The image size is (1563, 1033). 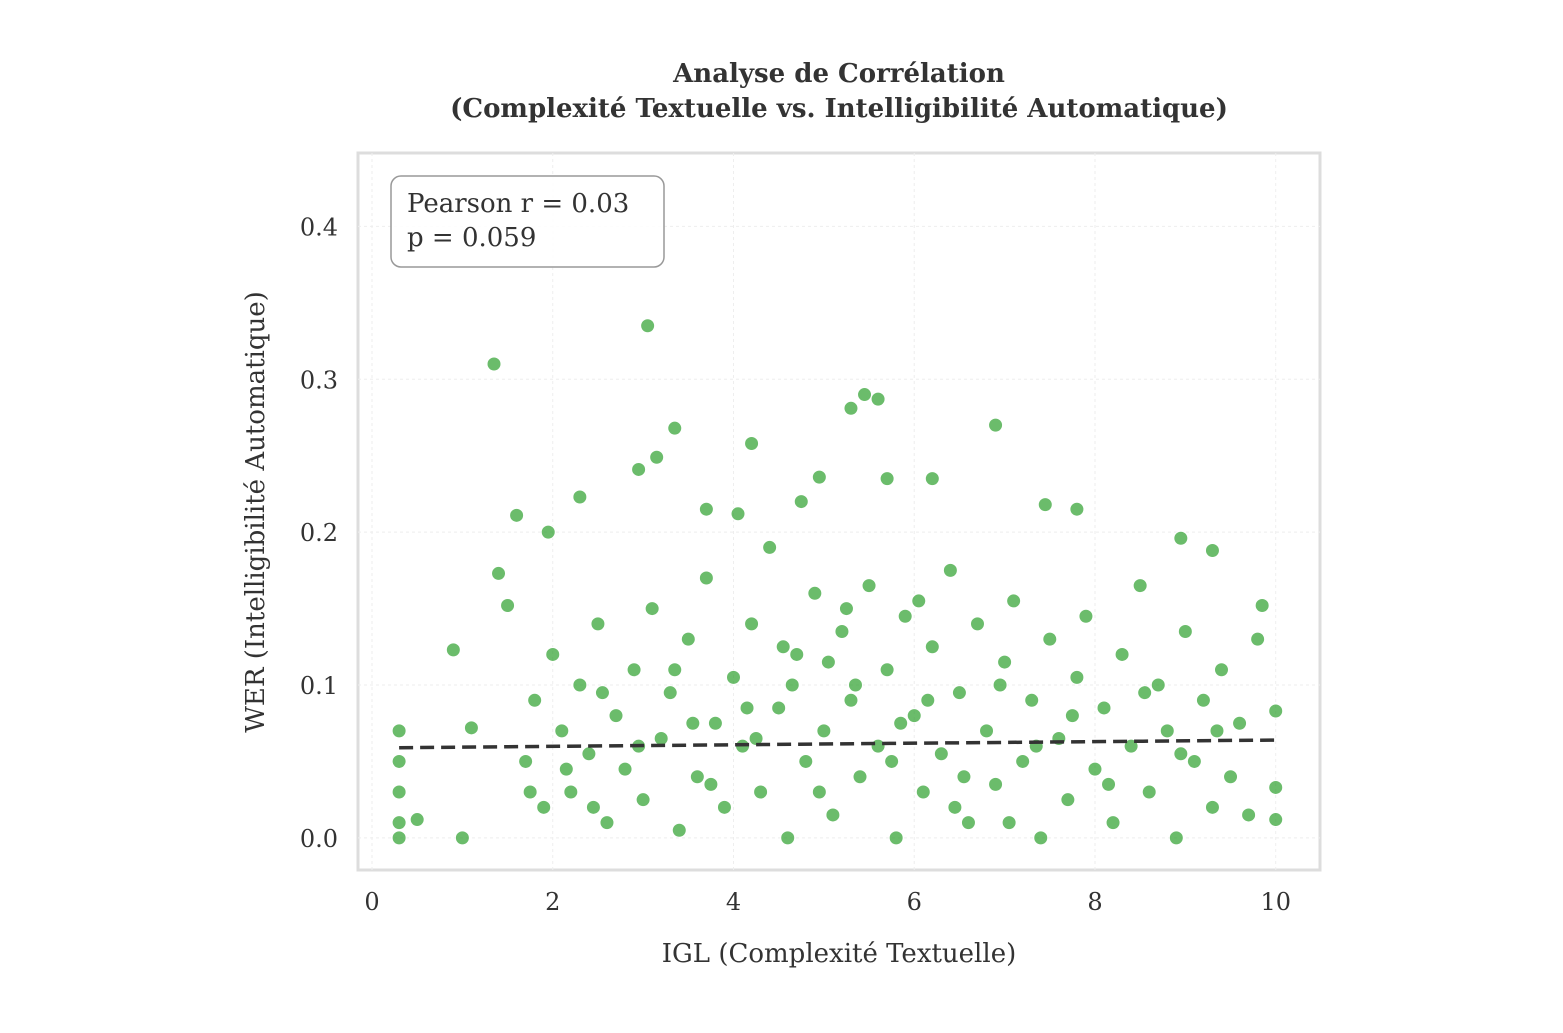 What do you see at coordinates (914, 902) in the screenshot?
I see `x-tick-label: 6` at bounding box center [914, 902].